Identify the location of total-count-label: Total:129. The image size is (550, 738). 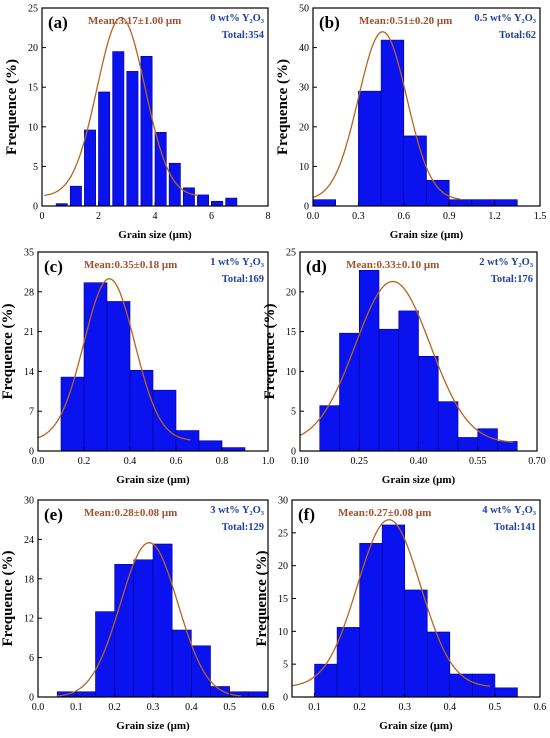
(243, 527).